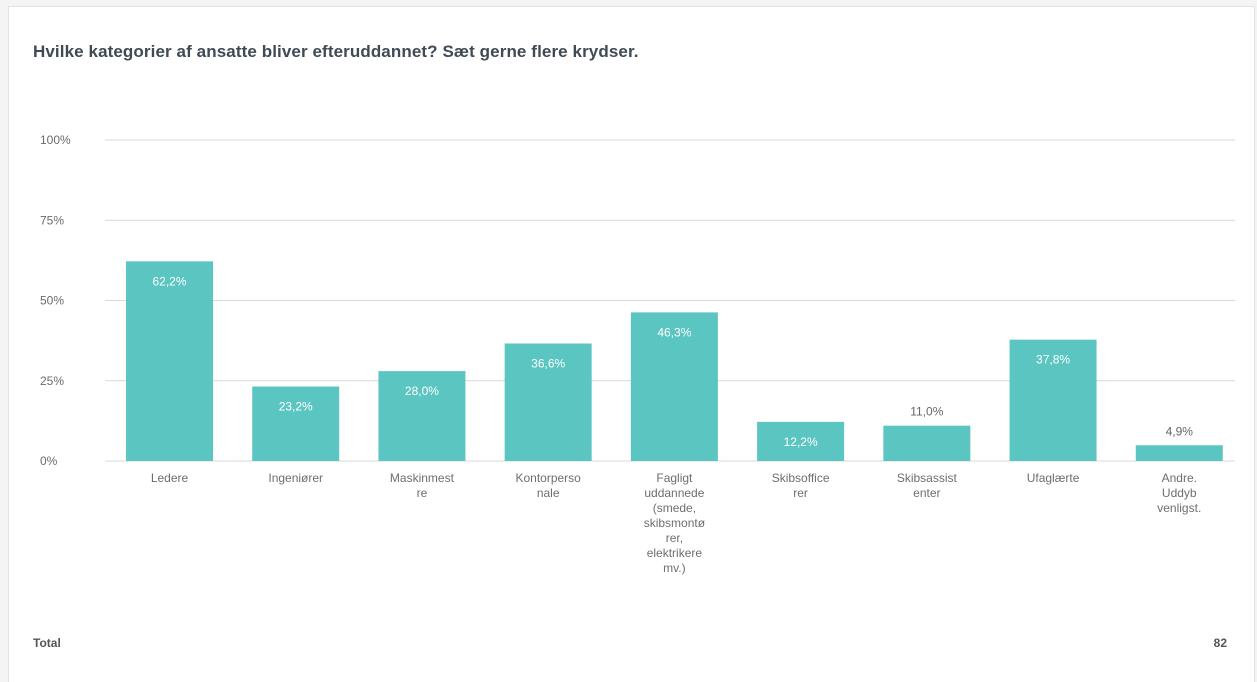  I want to click on y-tick-label: 100%, so click(55, 140).